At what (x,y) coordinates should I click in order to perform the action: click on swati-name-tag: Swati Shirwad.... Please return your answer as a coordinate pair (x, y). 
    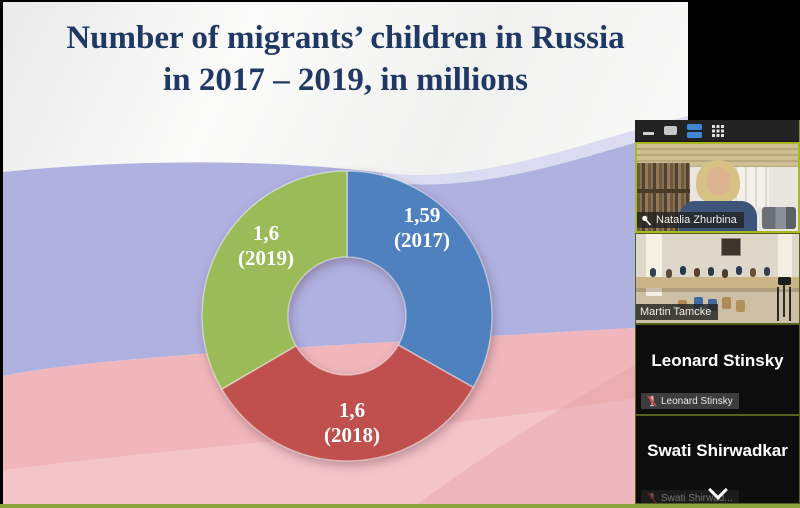
    Looking at the image, I should click on (690, 496).